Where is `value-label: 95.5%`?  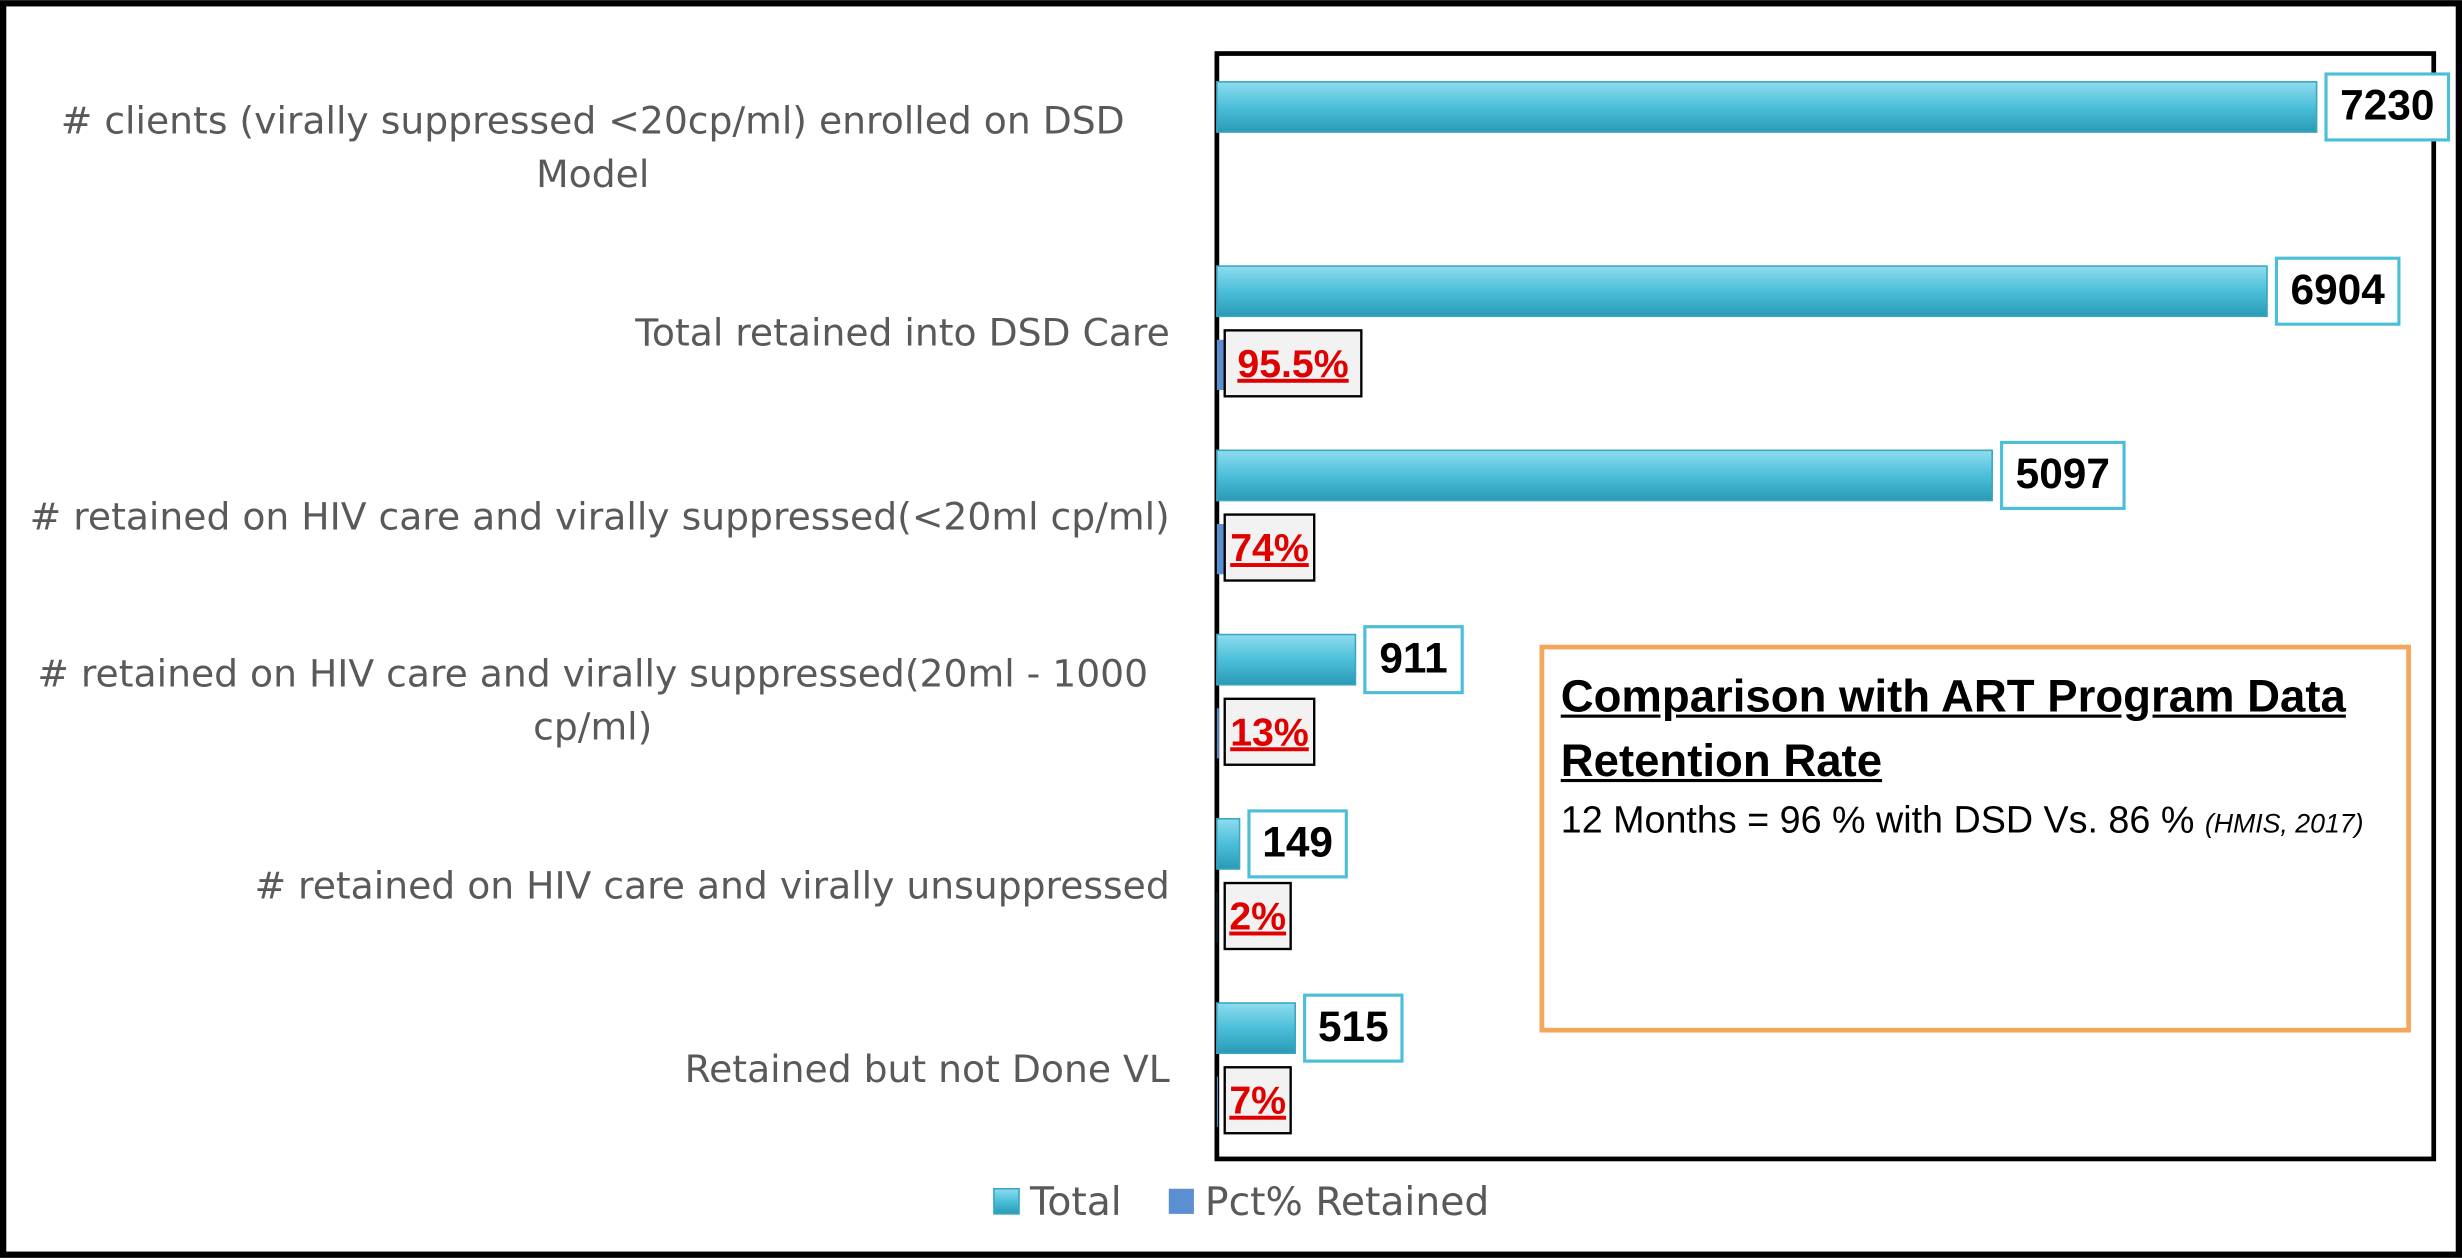
value-label: 95.5% is located at coordinates (1292, 364).